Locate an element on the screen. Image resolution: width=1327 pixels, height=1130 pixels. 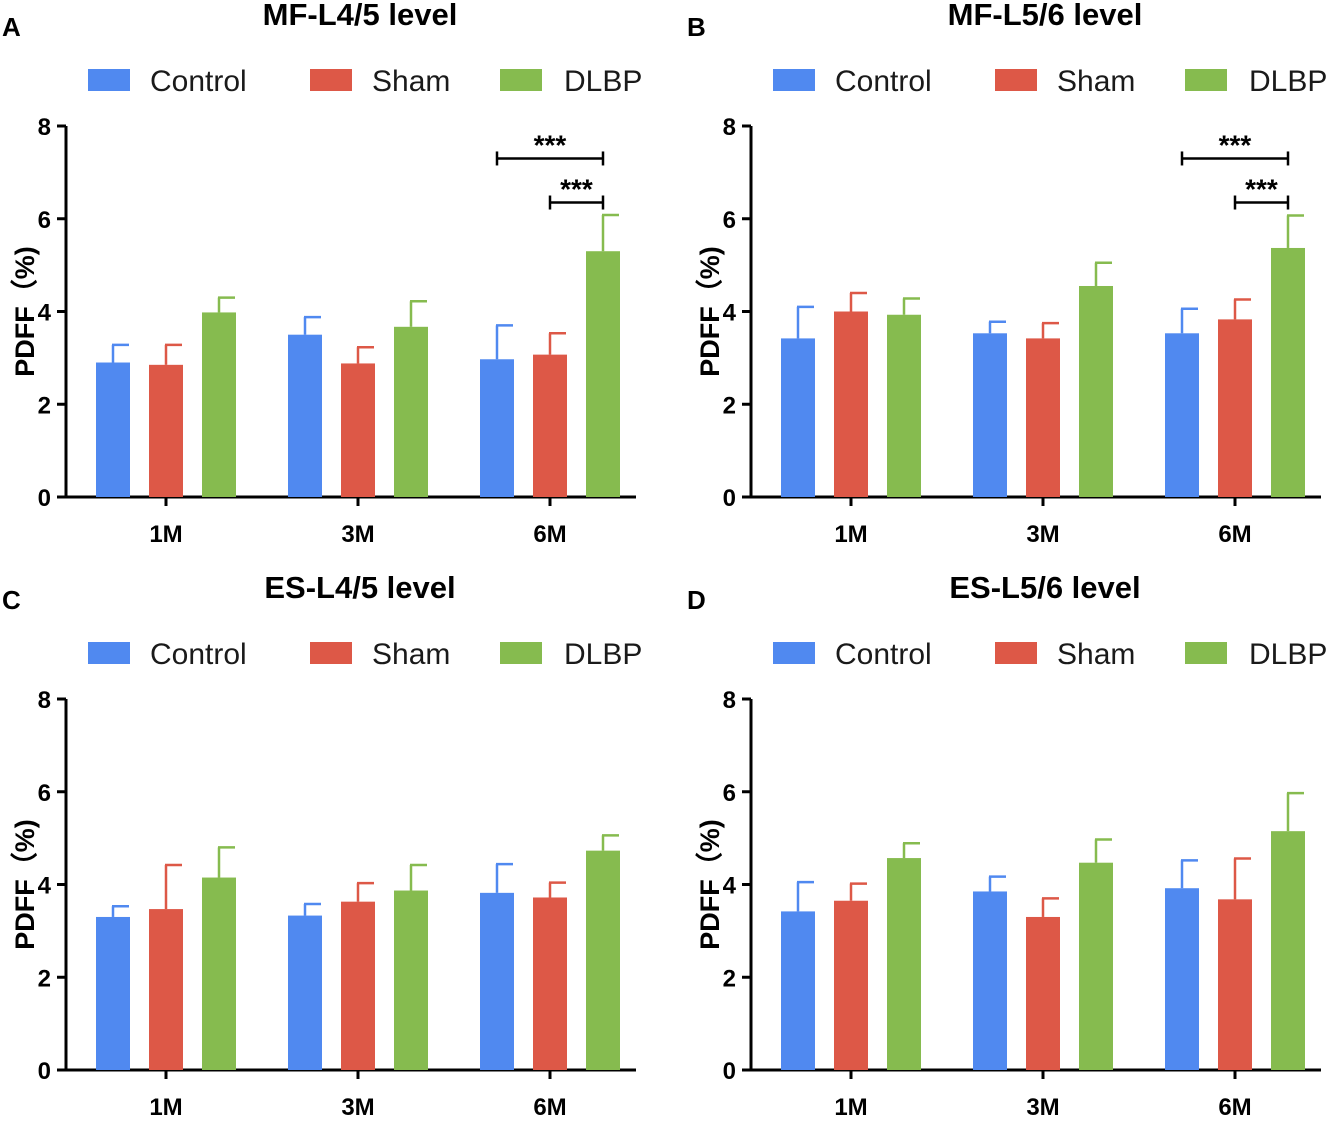
panel-label: B is located at coordinates (696, 27).